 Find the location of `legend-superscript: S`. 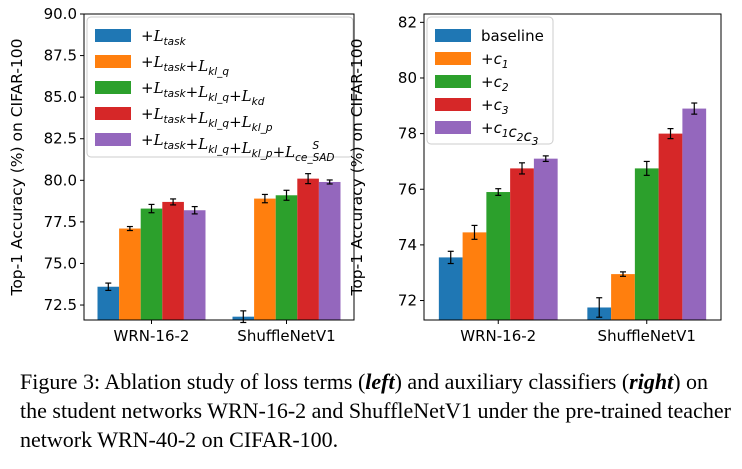

legend-superscript: S is located at coordinates (316, 146).